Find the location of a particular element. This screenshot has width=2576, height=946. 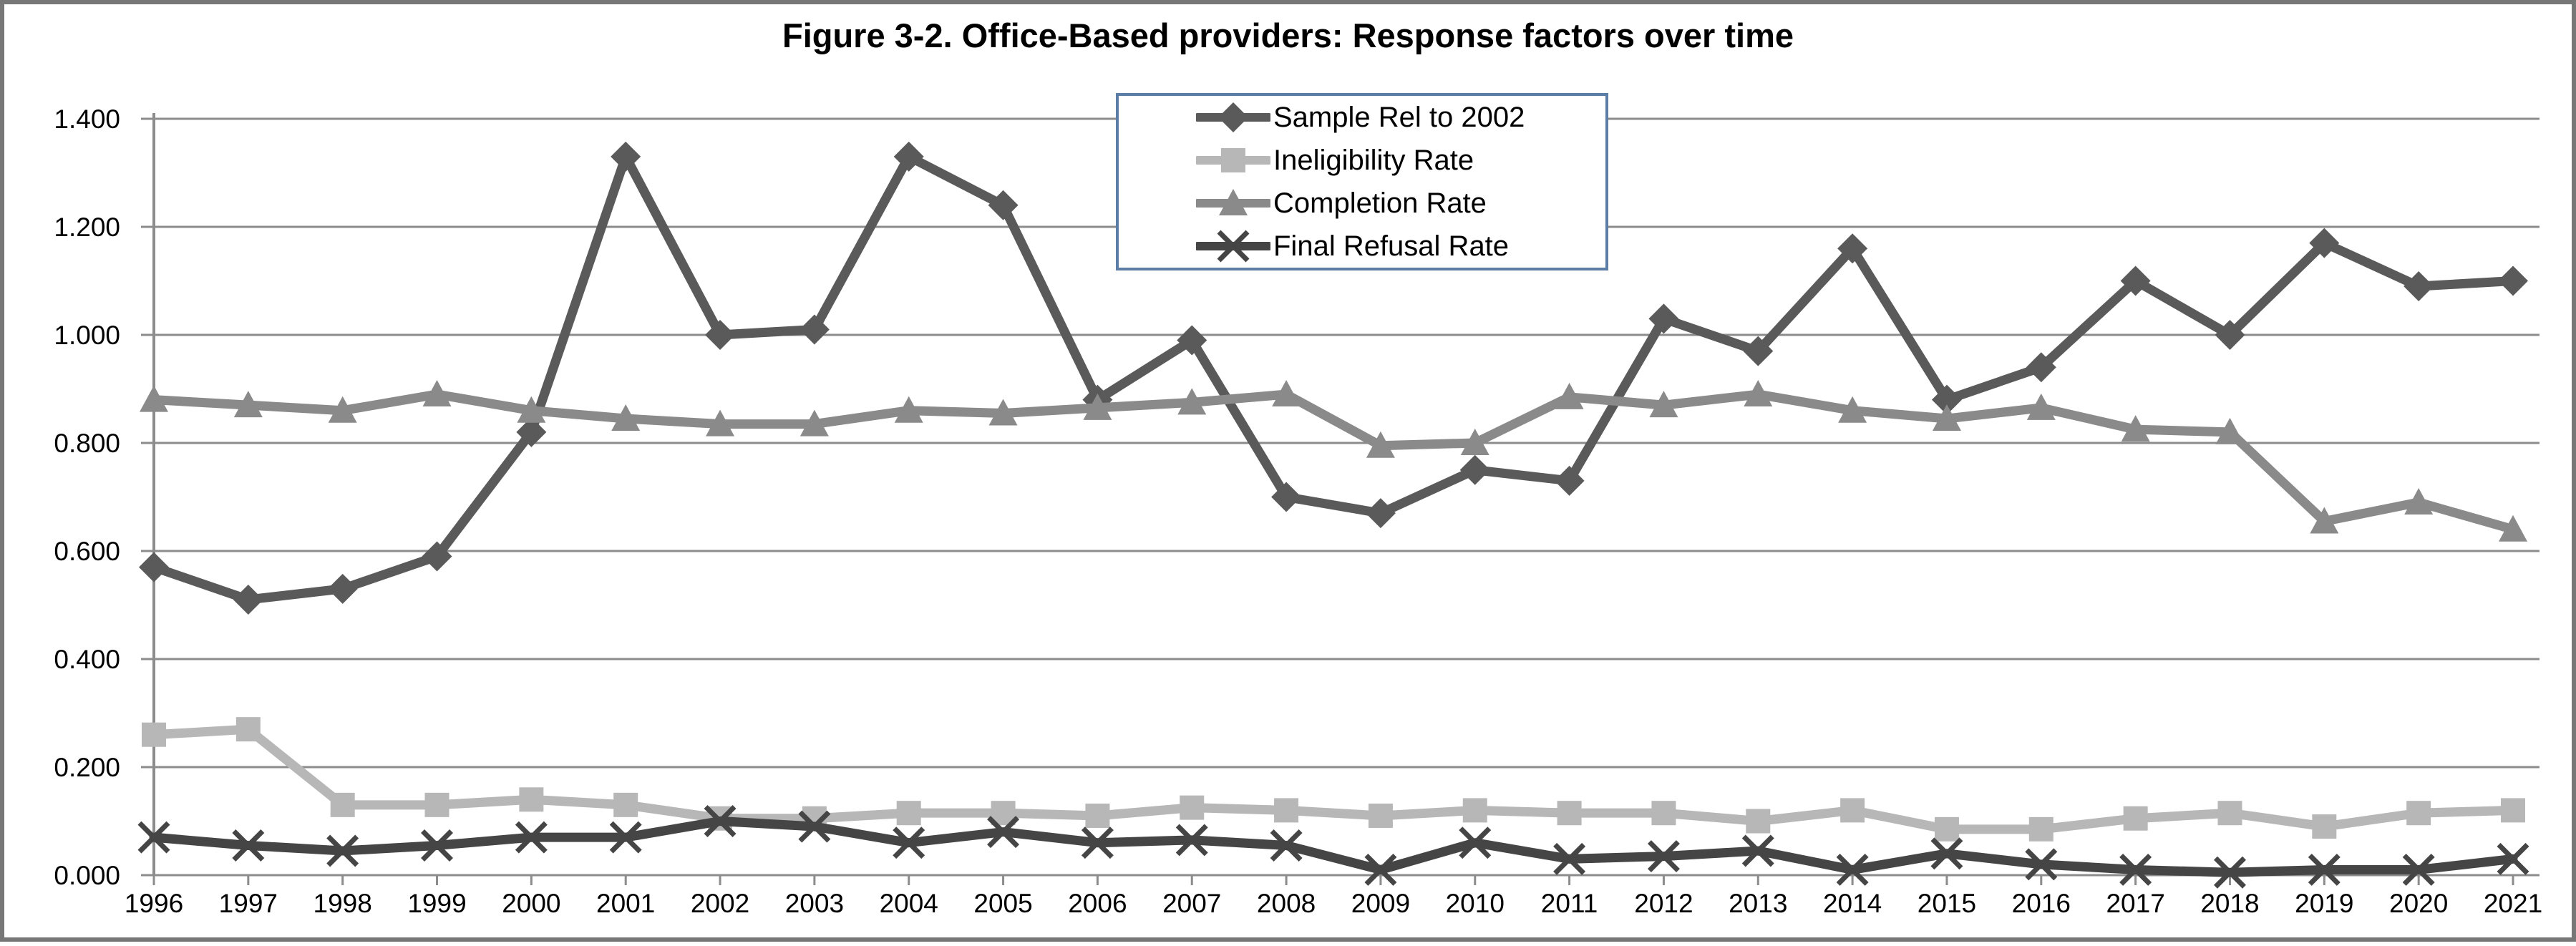

triangle-legend-icon is located at coordinates (1233, 202).